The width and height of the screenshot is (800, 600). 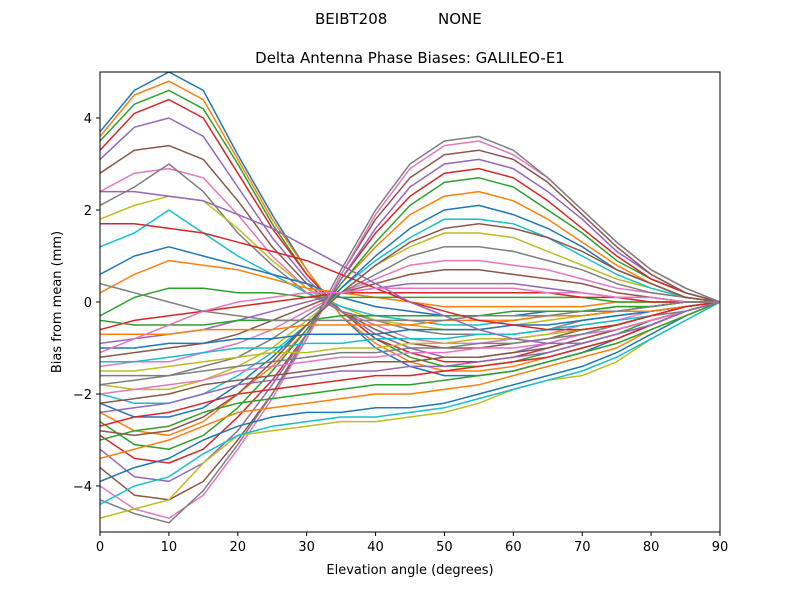 What do you see at coordinates (651, 547) in the screenshot?
I see `x-tick-label: 80` at bounding box center [651, 547].